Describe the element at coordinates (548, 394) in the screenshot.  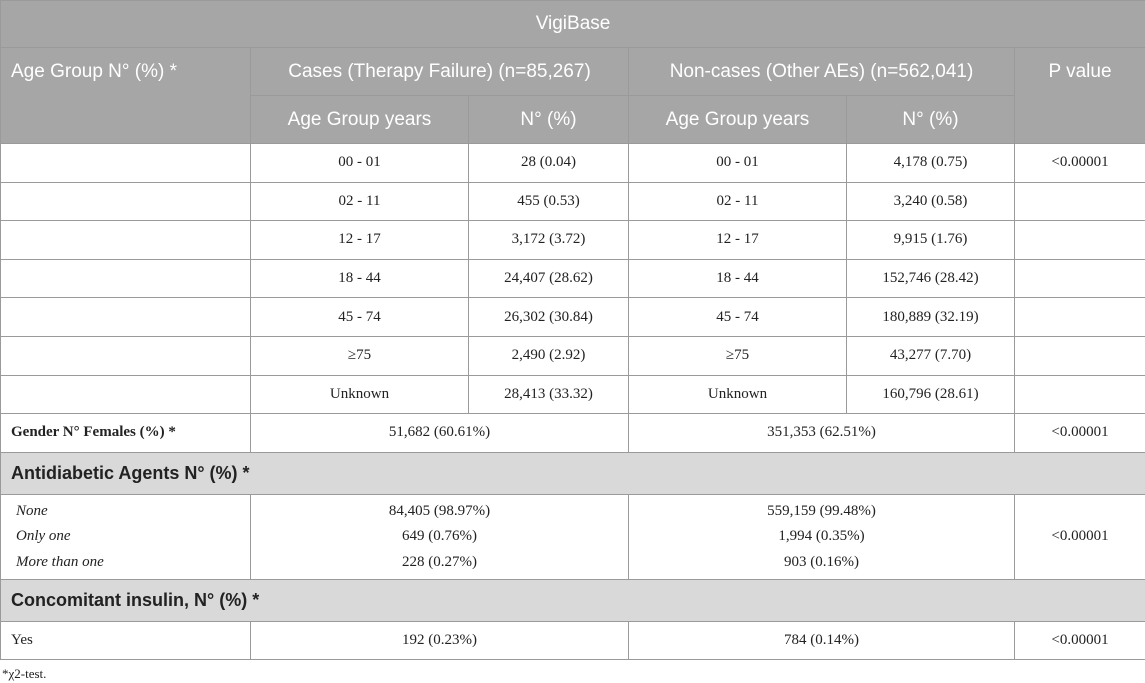
I see `n-cases-cell: 28,413 (33.32)` at that location.